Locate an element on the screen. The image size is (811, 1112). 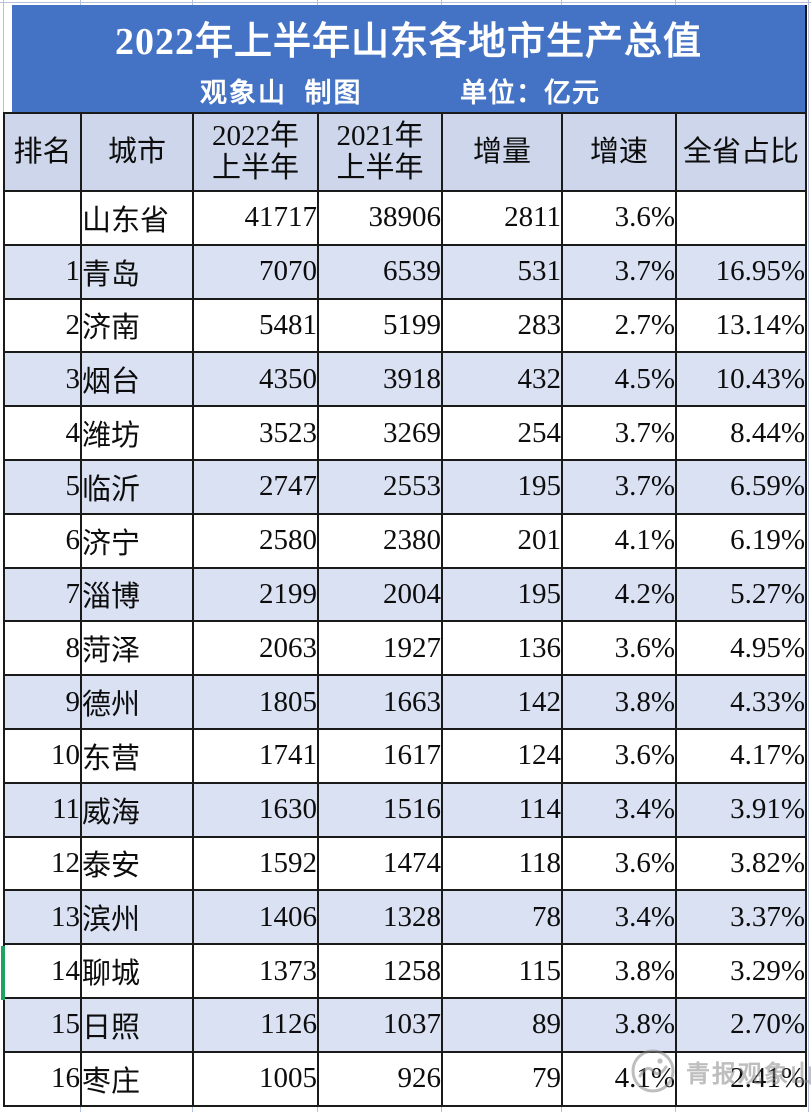
credit-label: 观象山 制图 is located at coordinates (281, 93).